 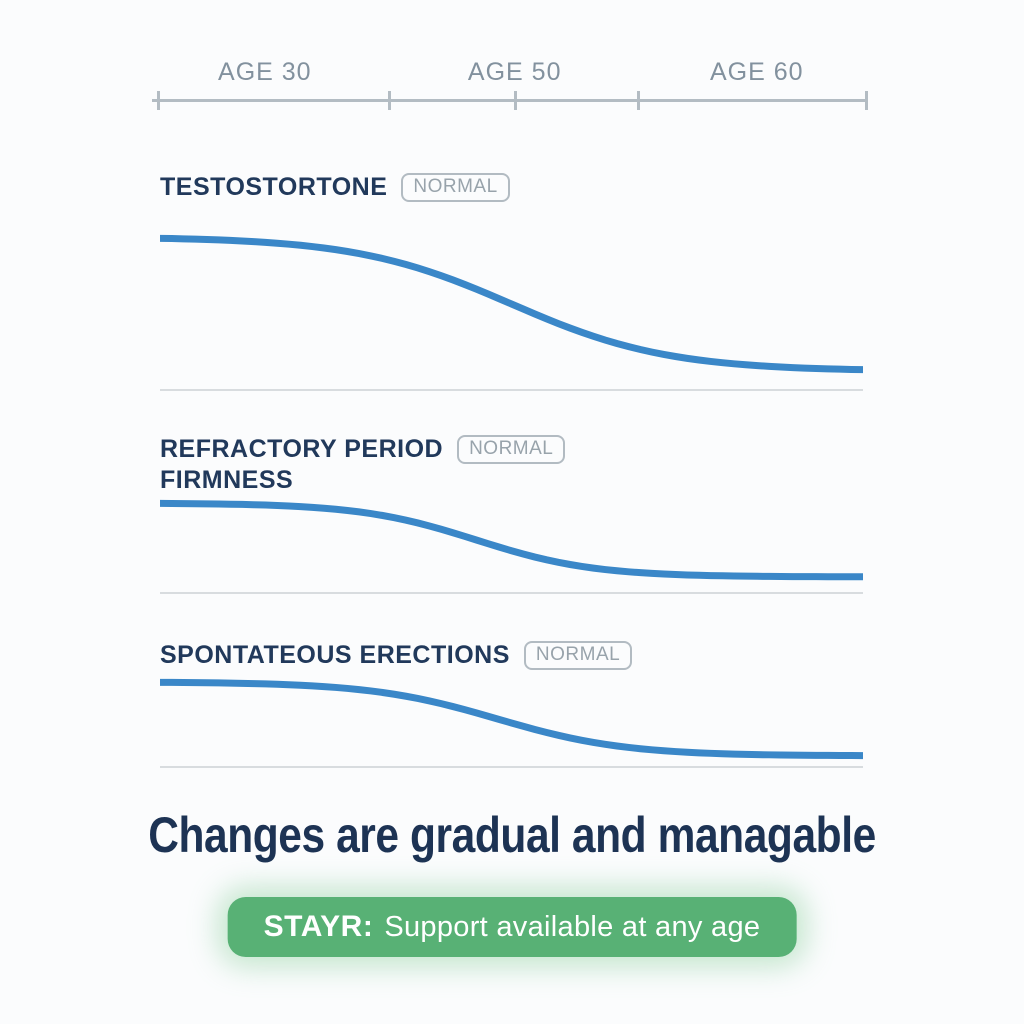 What do you see at coordinates (265, 72) in the screenshot?
I see `axis-tick-label: AGE 30` at bounding box center [265, 72].